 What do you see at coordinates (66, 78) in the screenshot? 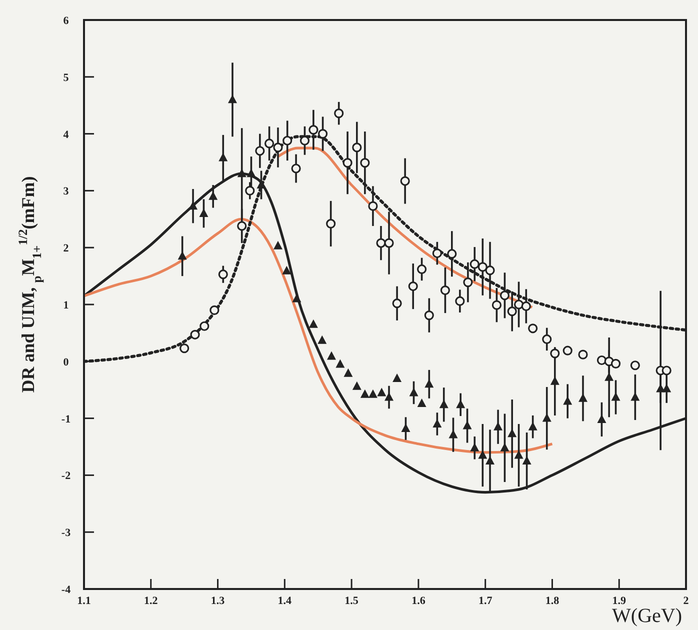
I see `y-tick-label: 5` at bounding box center [66, 78].